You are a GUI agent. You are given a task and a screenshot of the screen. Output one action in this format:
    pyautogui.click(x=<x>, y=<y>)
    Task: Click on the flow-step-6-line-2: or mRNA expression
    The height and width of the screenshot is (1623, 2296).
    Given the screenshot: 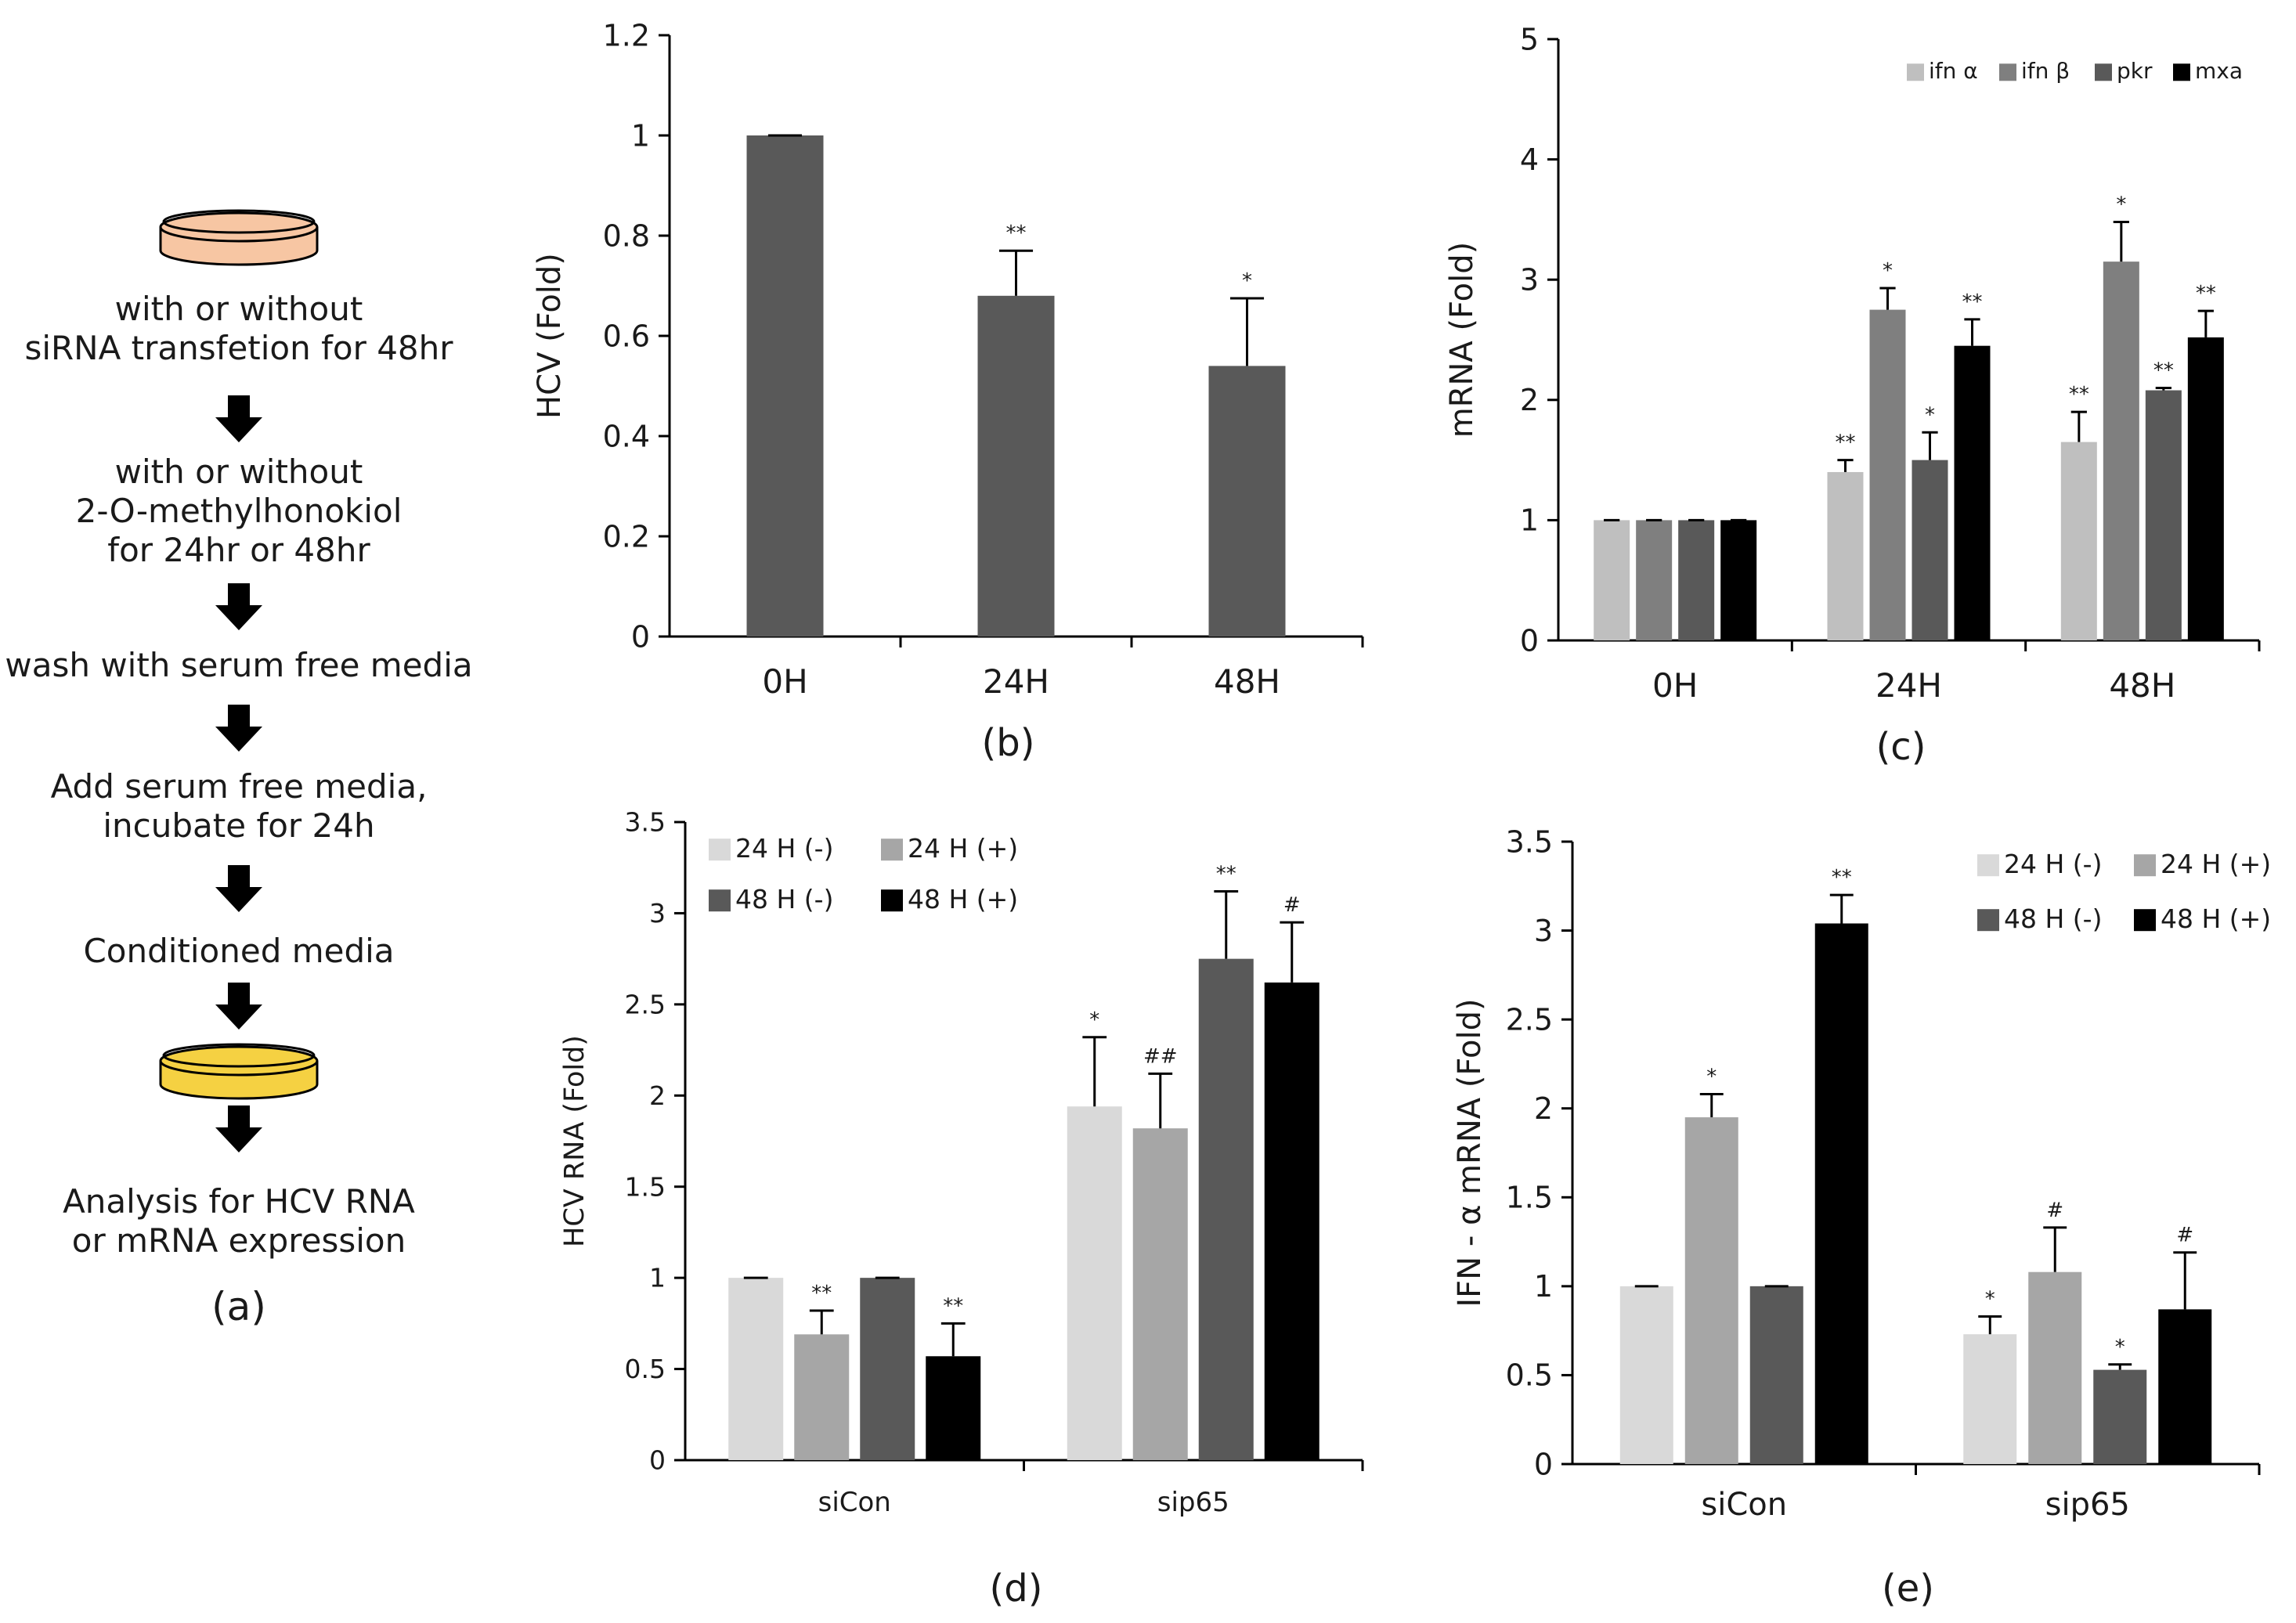 What is the action you would take?
    pyautogui.click(x=238, y=1240)
    